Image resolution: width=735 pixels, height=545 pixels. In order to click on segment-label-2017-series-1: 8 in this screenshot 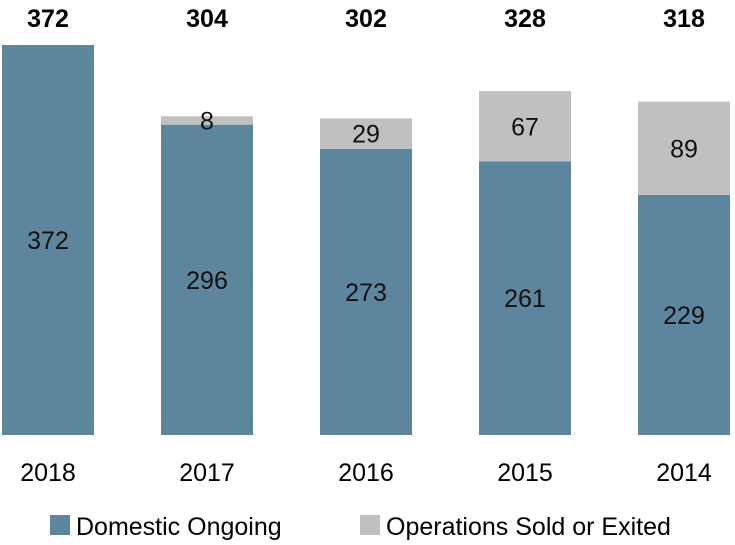, I will do `click(207, 121)`.